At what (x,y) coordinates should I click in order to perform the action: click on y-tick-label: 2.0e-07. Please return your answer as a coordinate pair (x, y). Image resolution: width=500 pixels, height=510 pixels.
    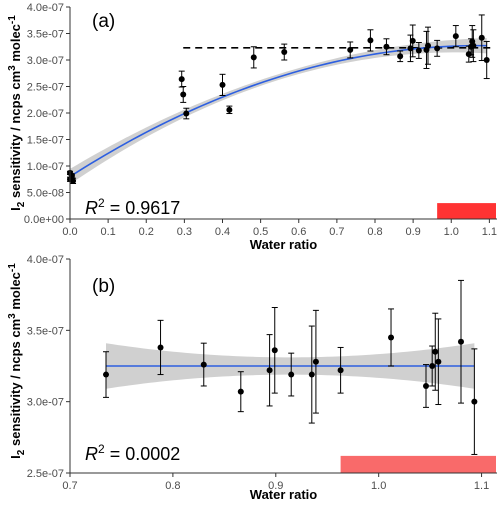
    Looking at the image, I should click on (45, 114).